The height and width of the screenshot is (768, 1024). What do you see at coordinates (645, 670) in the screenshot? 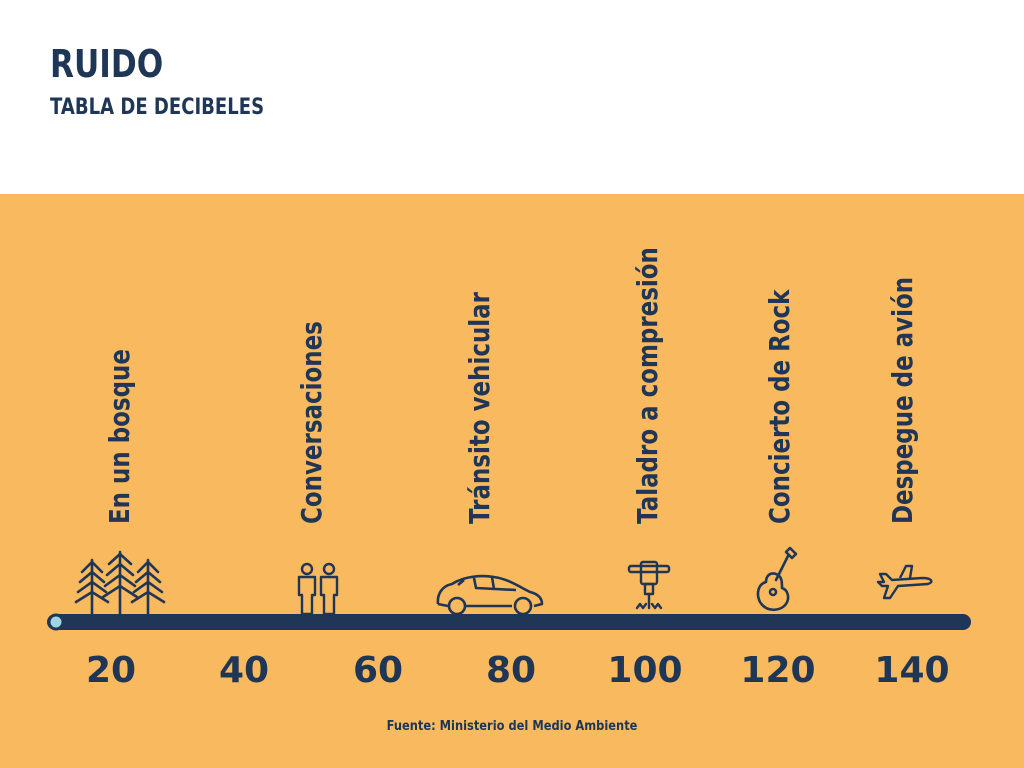
I see `tick-100: 100` at bounding box center [645, 670].